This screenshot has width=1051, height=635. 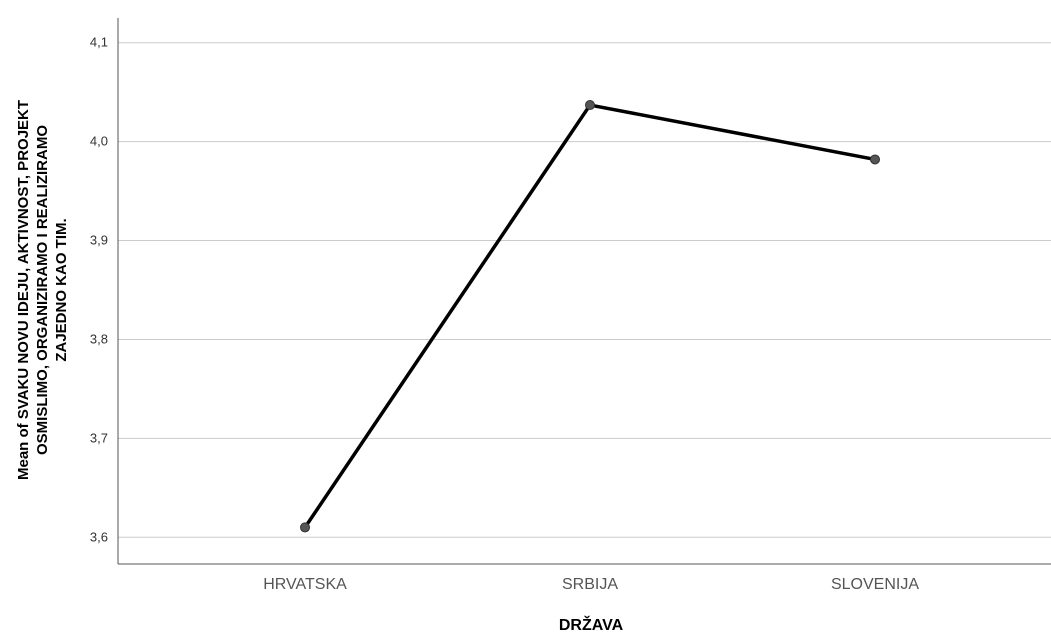 What do you see at coordinates (99, 141) in the screenshot?
I see `y-tick-label: 4,0` at bounding box center [99, 141].